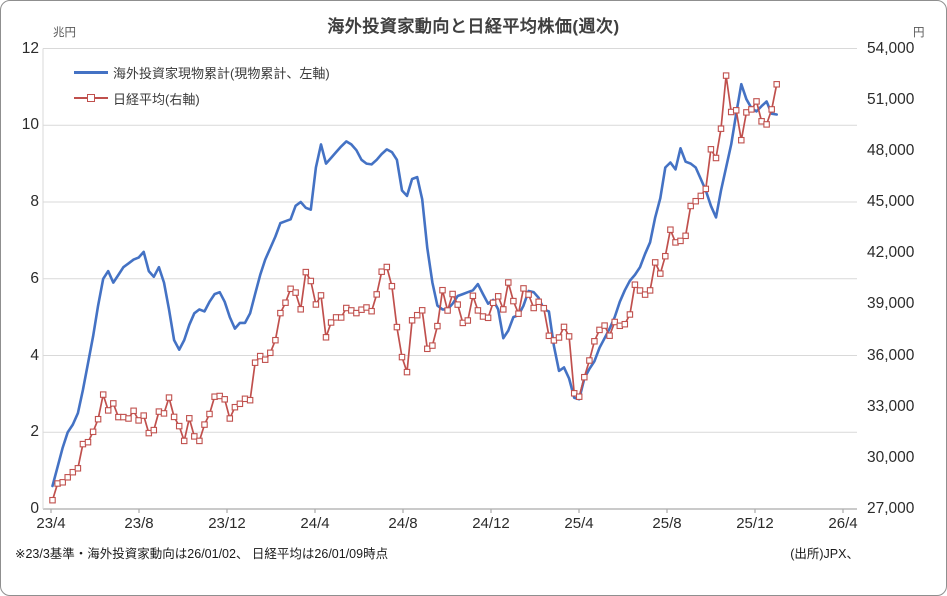 The image size is (947, 596). Describe the element at coordinates (202, 98) in the screenshot. I see `legend-item-nikkei: 日経平均(右軸)` at that location.